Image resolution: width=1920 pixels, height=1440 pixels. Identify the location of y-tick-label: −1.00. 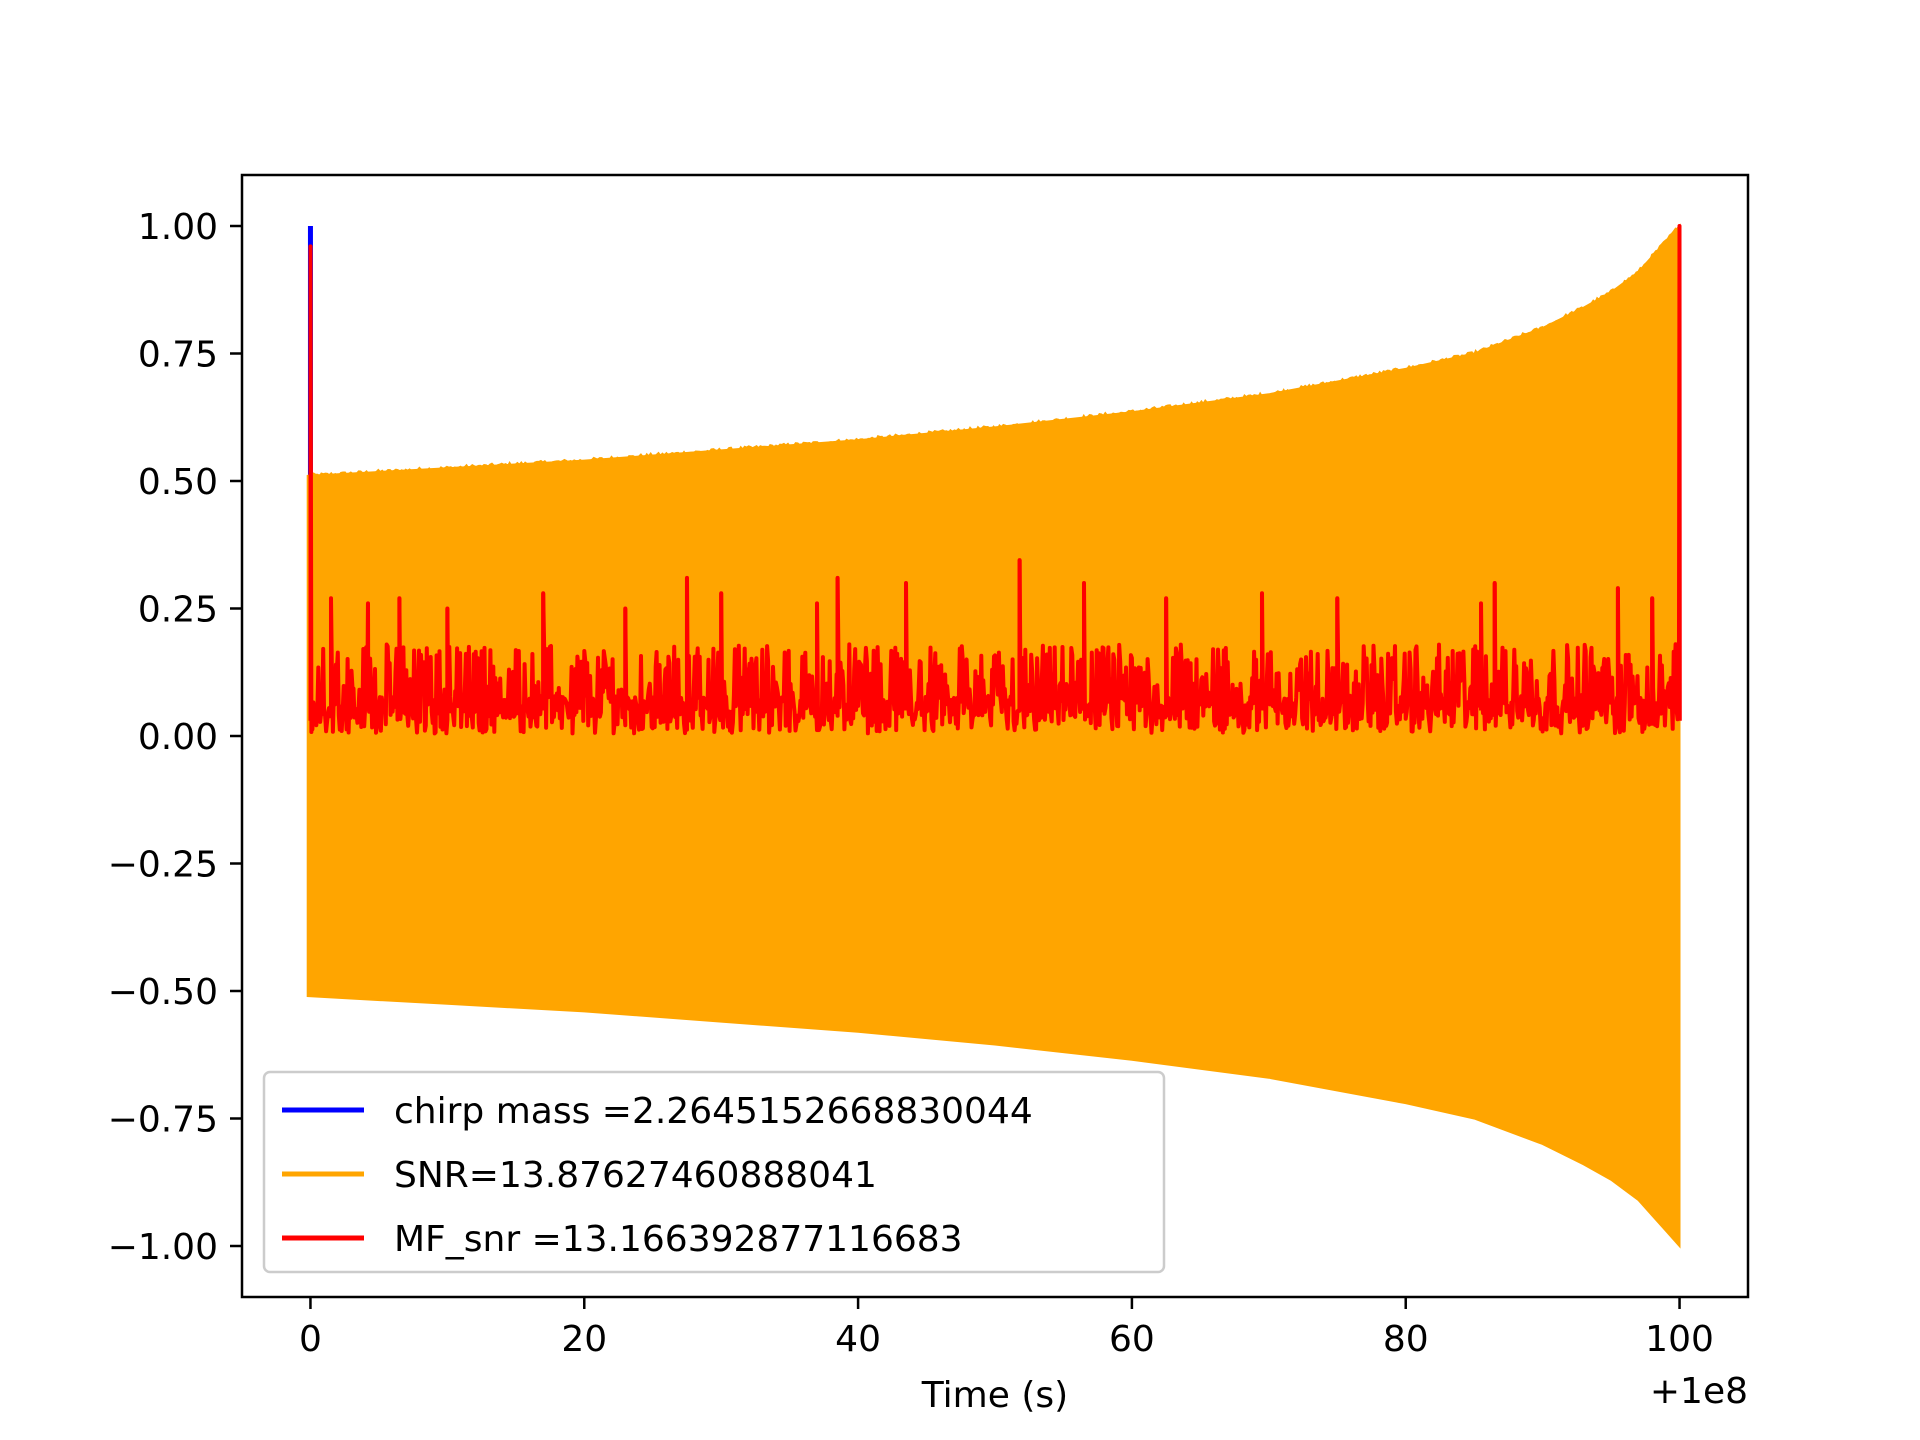
(163, 1247).